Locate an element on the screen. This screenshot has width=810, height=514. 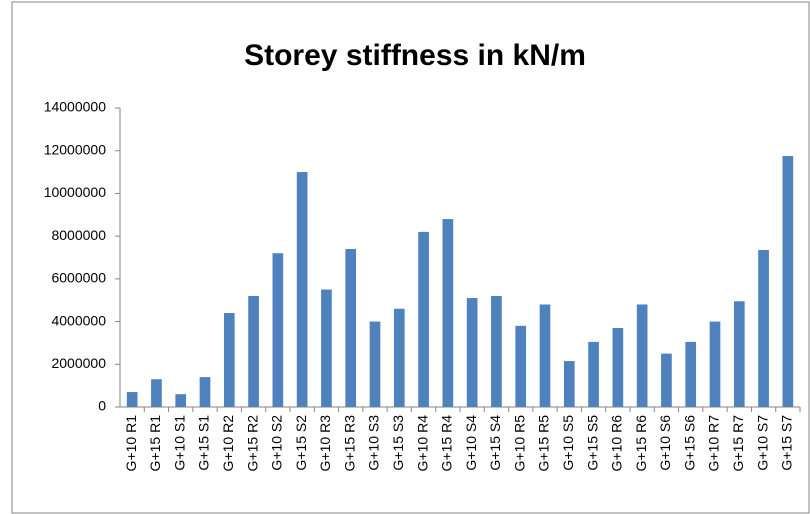
x-tick-label: G+15 S7 is located at coordinates (787, 443).